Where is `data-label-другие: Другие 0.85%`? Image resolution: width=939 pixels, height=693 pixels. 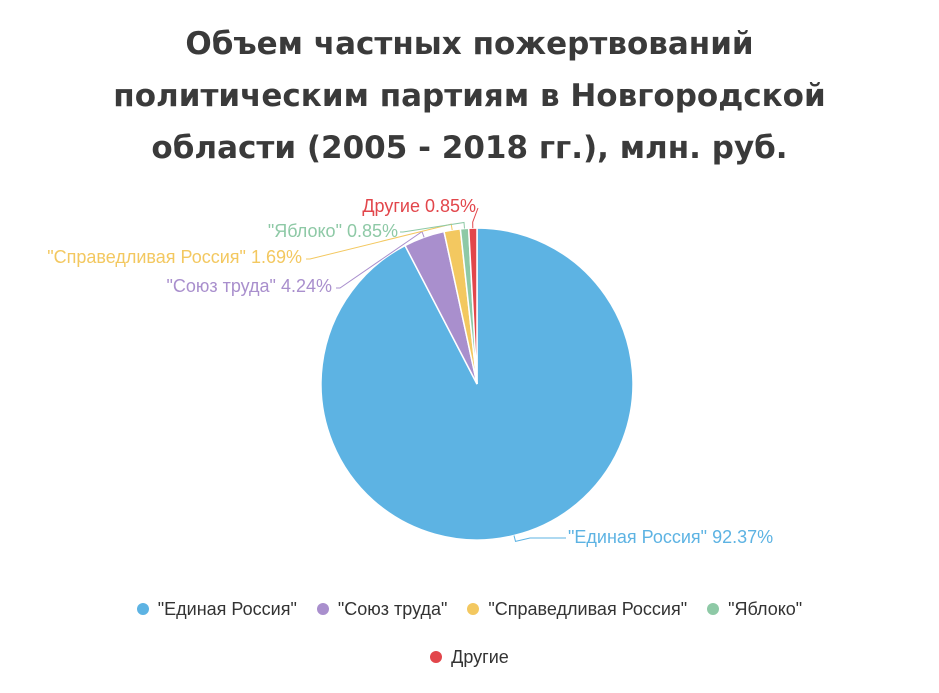 data-label-другие: Другие 0.85% is located at coordinates (419, 206).